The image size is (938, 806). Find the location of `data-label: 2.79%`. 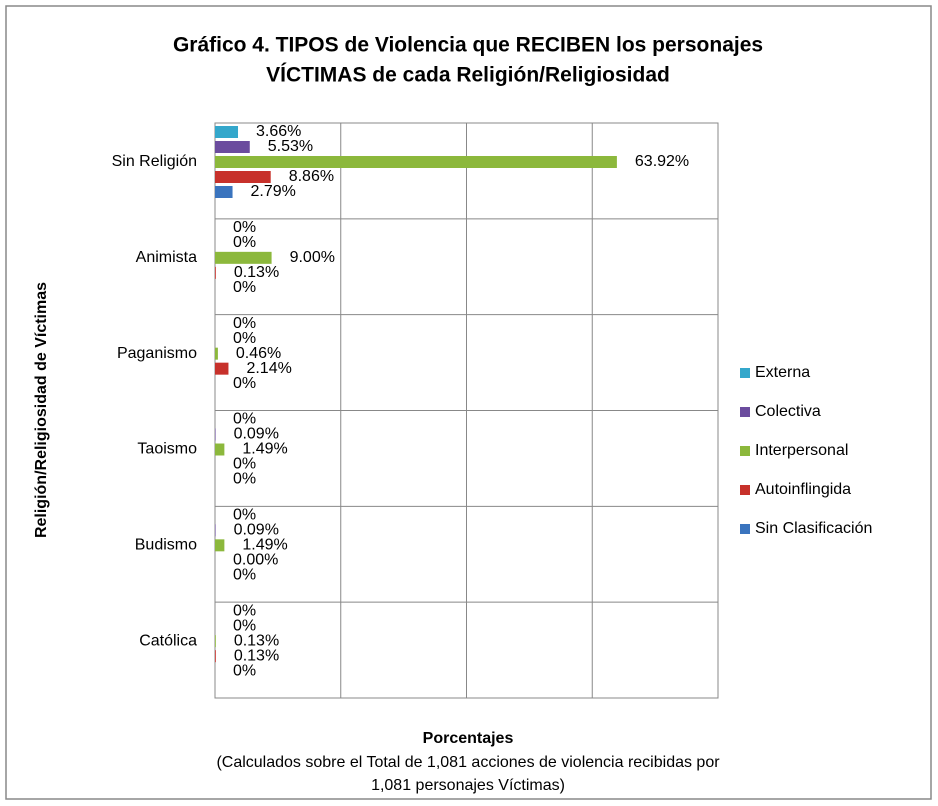

data-label: 2.79% is located at coordinates (273, 191).